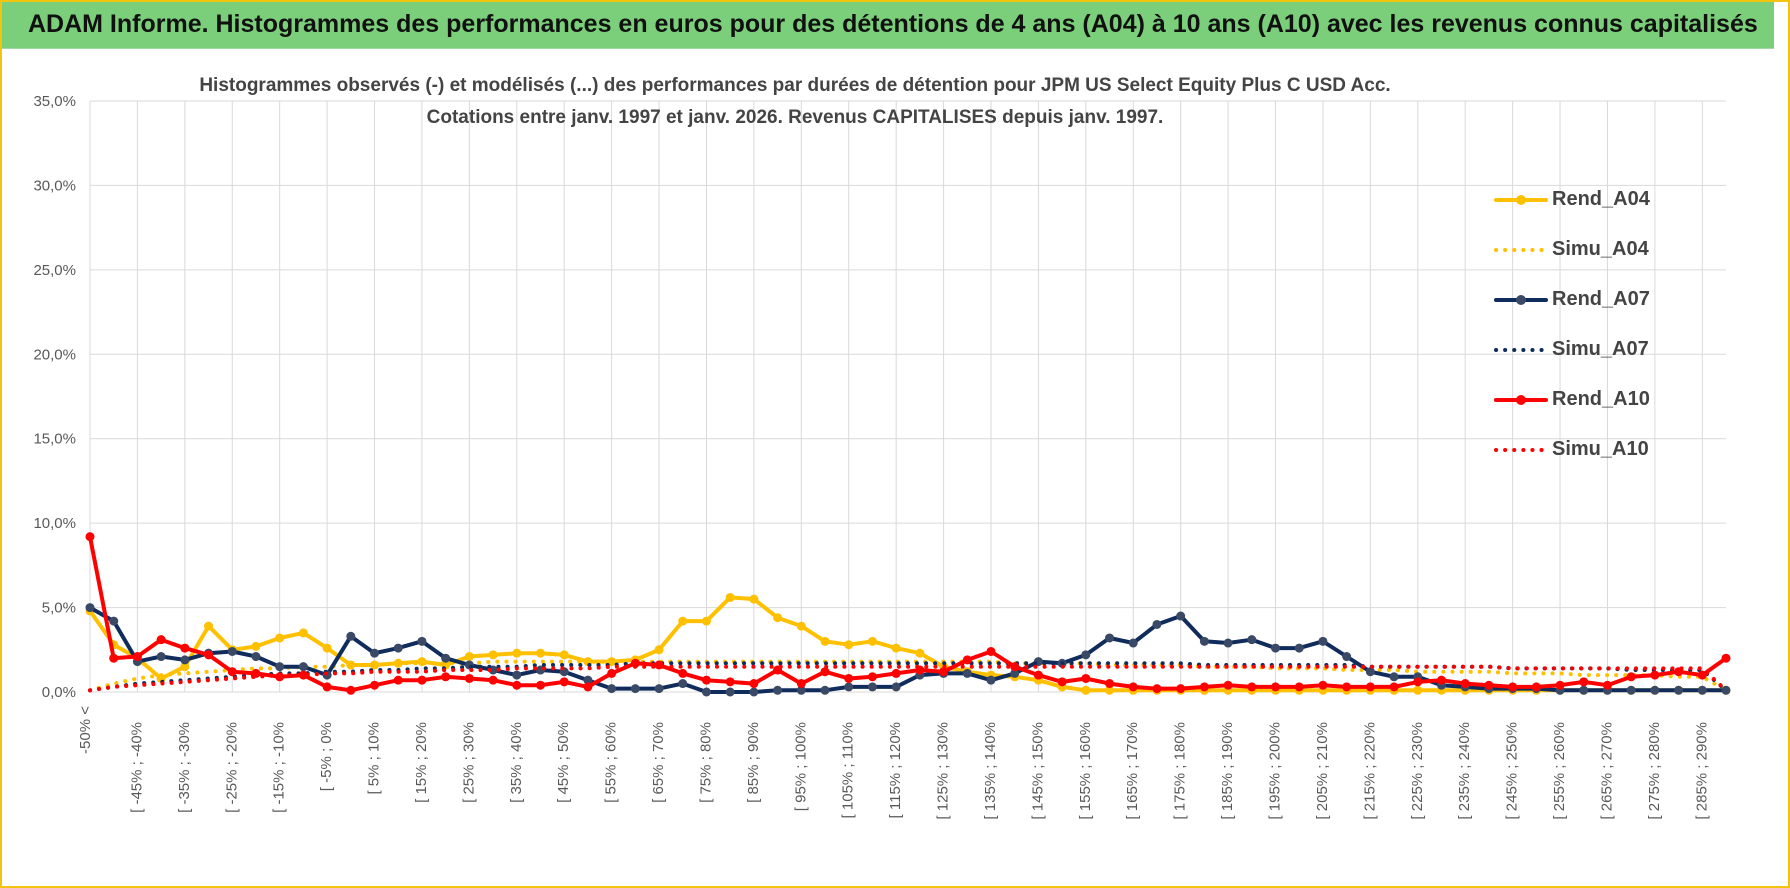 The image size is (1790, 888). I want to click on x-tick-label: [ -15% ; -10%, so click(279, 767).